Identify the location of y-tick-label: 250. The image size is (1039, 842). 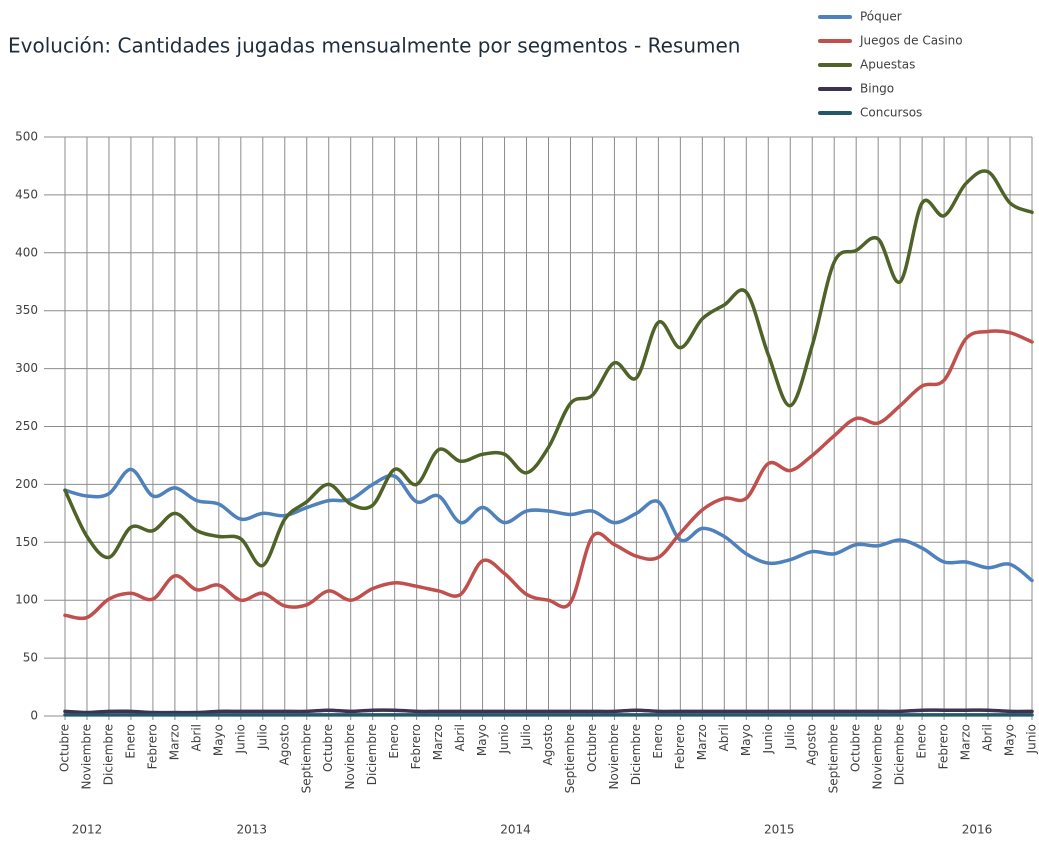
(26, 426).